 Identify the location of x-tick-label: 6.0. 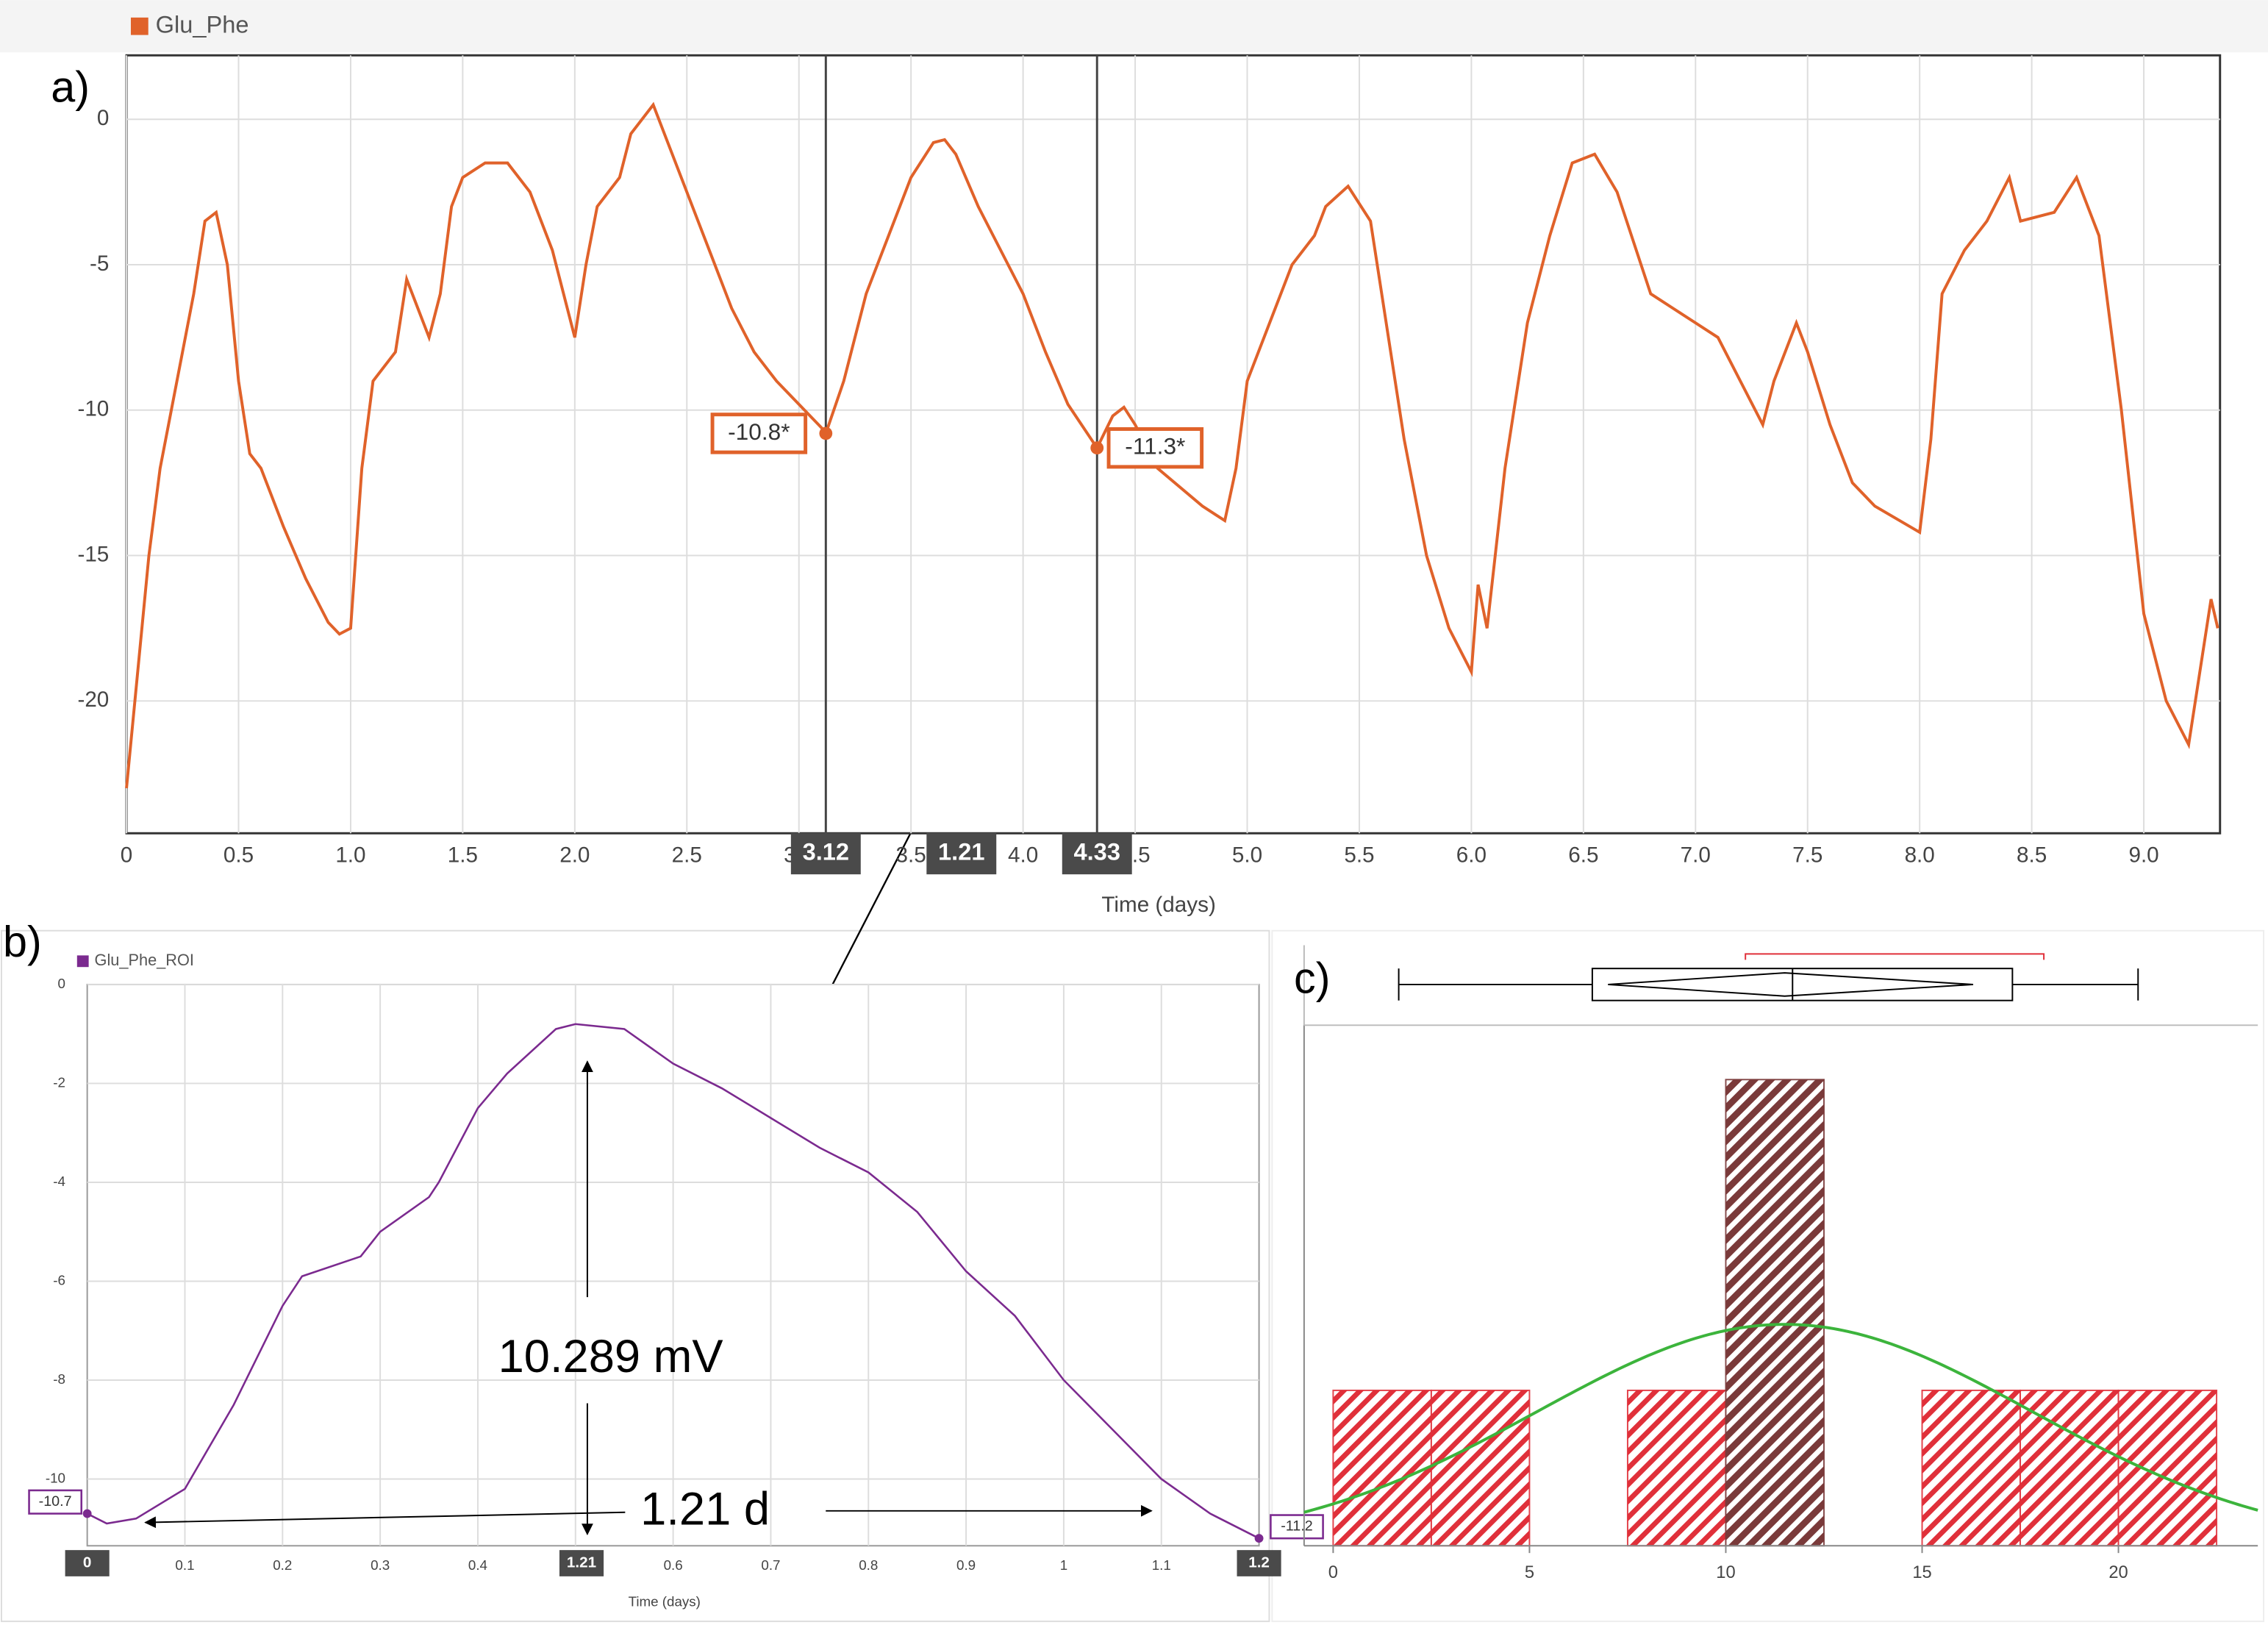
(1471, 855).